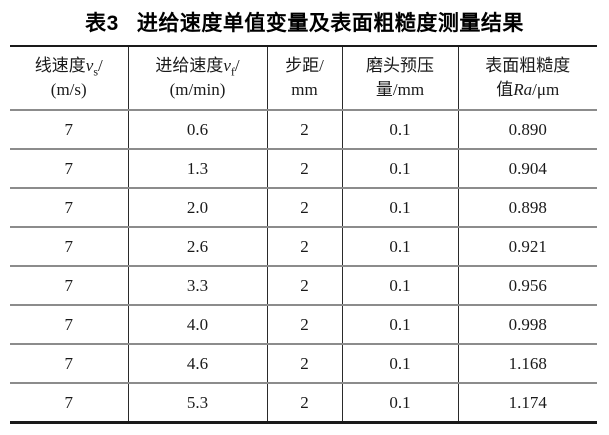 The image size is (609, 435). I want to click on table-caption: 表3 进给速度单值变量及表面粗糙度测量结果, so click(304, 18).